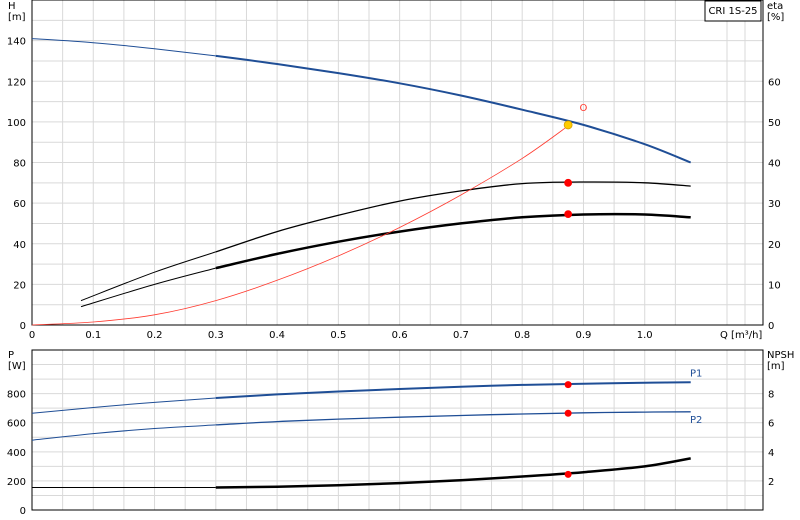 The height and width of the screenshot is (520, 800). Describe the element at coordinates (771, 424) in the screenshot. I see `bottom-right-tick-label: 6` at that location.